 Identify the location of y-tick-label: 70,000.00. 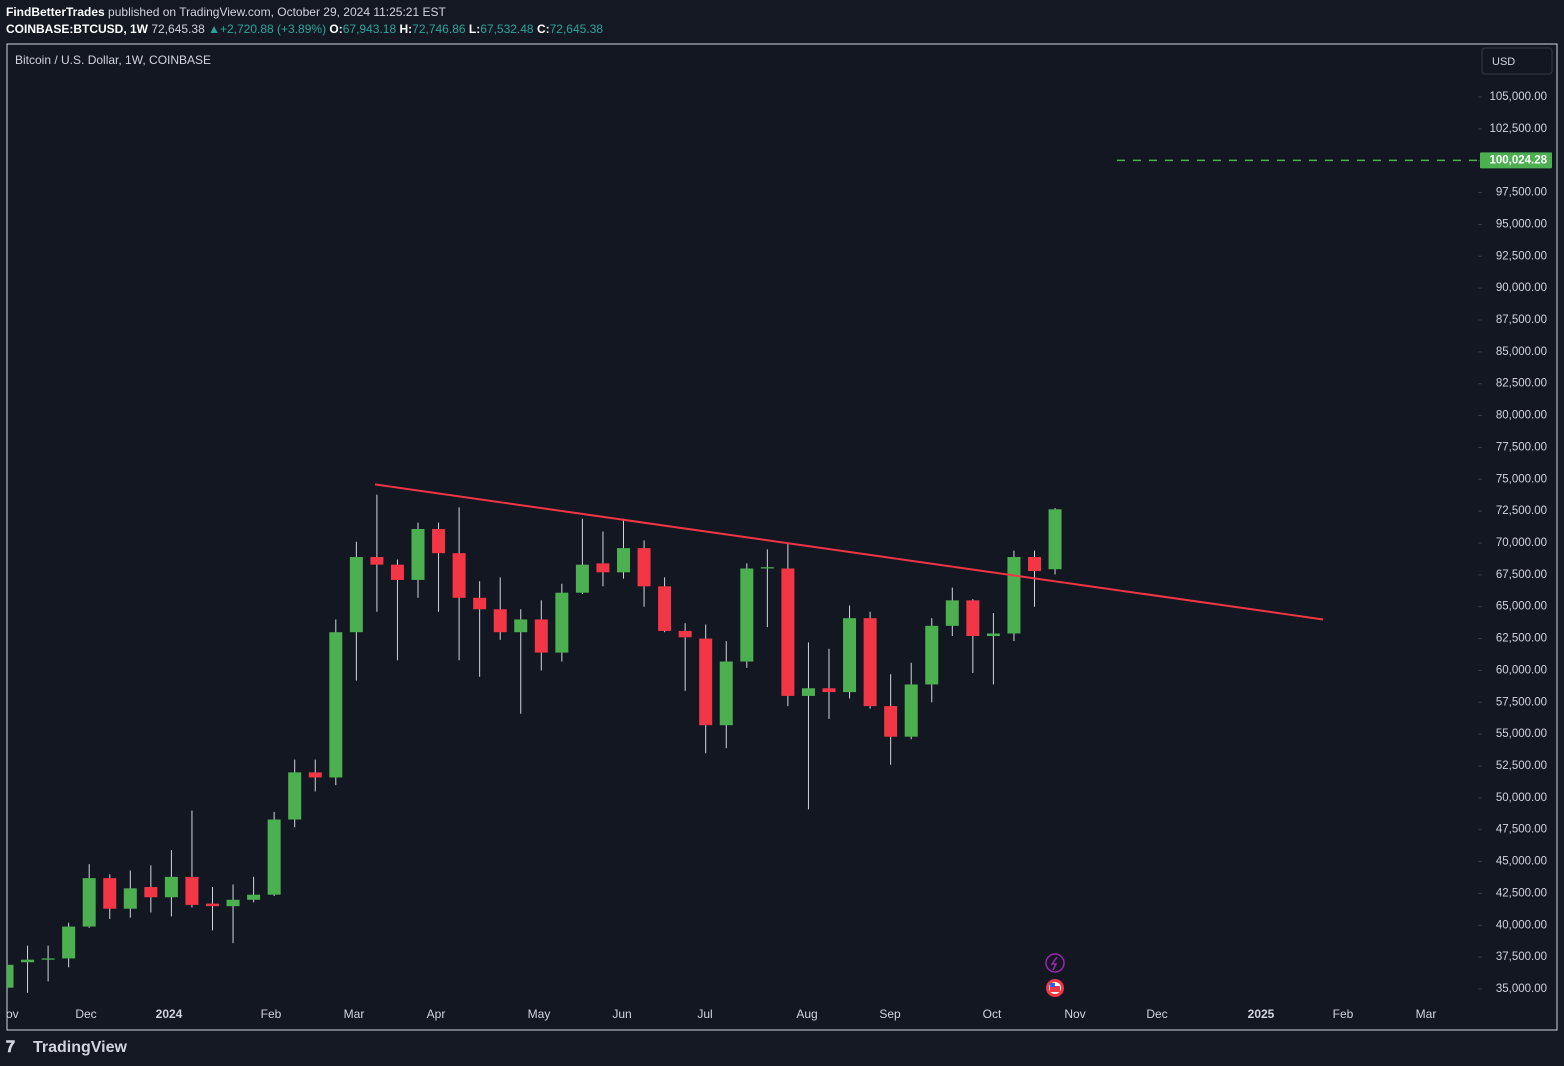
(1521, 543).